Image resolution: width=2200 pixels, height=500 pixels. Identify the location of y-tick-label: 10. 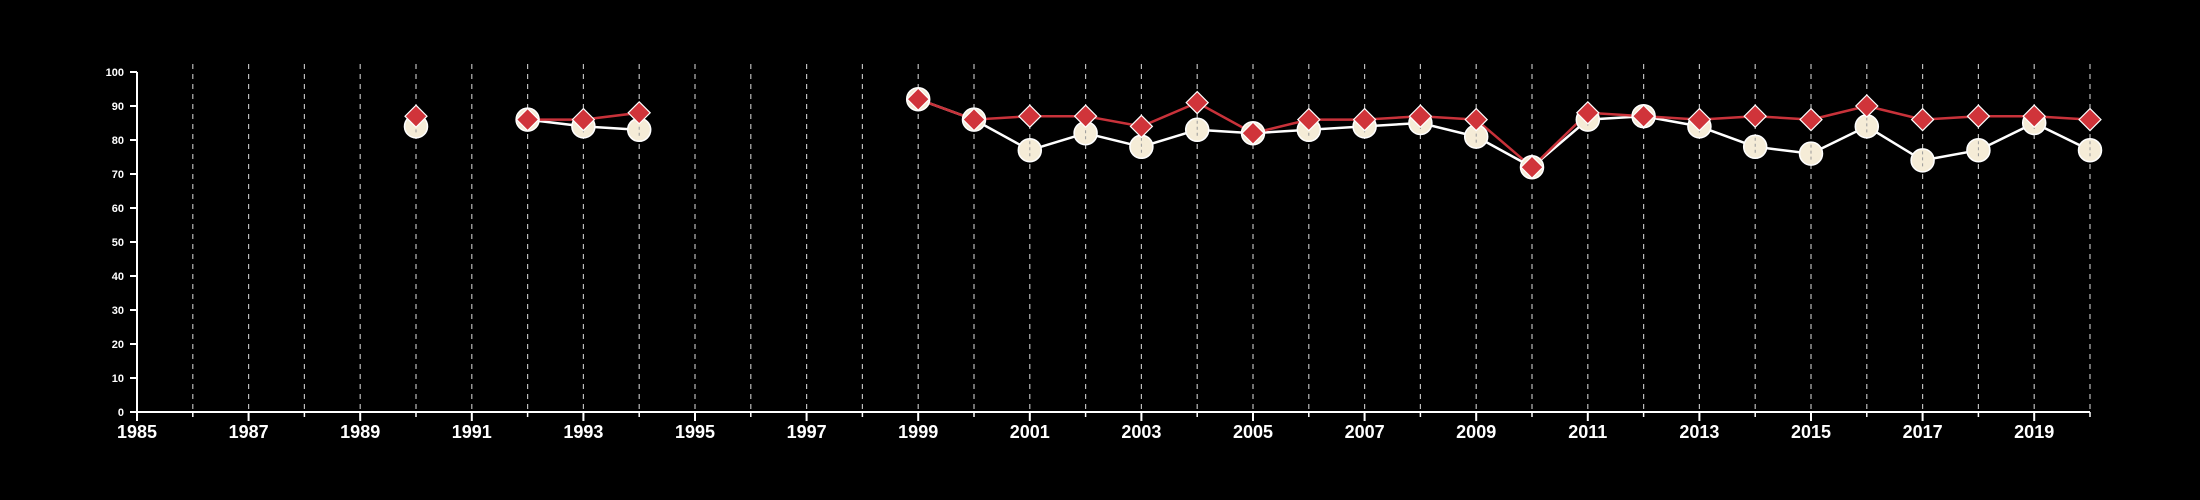
(118, 379).